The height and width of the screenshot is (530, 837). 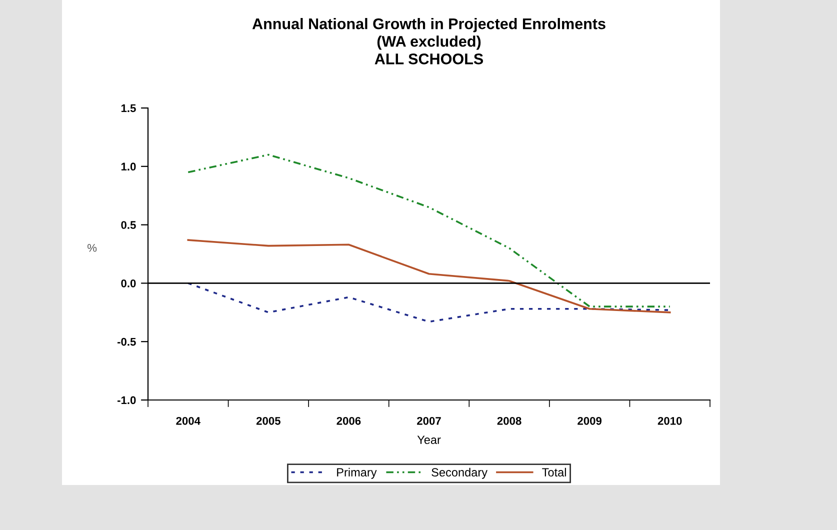 I want to click on x-tick-label: 2005, so click(x=268, y=420).